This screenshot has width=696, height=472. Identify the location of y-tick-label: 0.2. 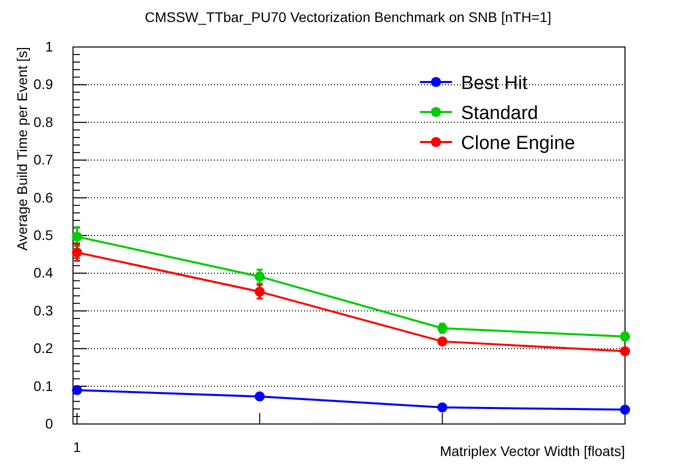
(44, 348).